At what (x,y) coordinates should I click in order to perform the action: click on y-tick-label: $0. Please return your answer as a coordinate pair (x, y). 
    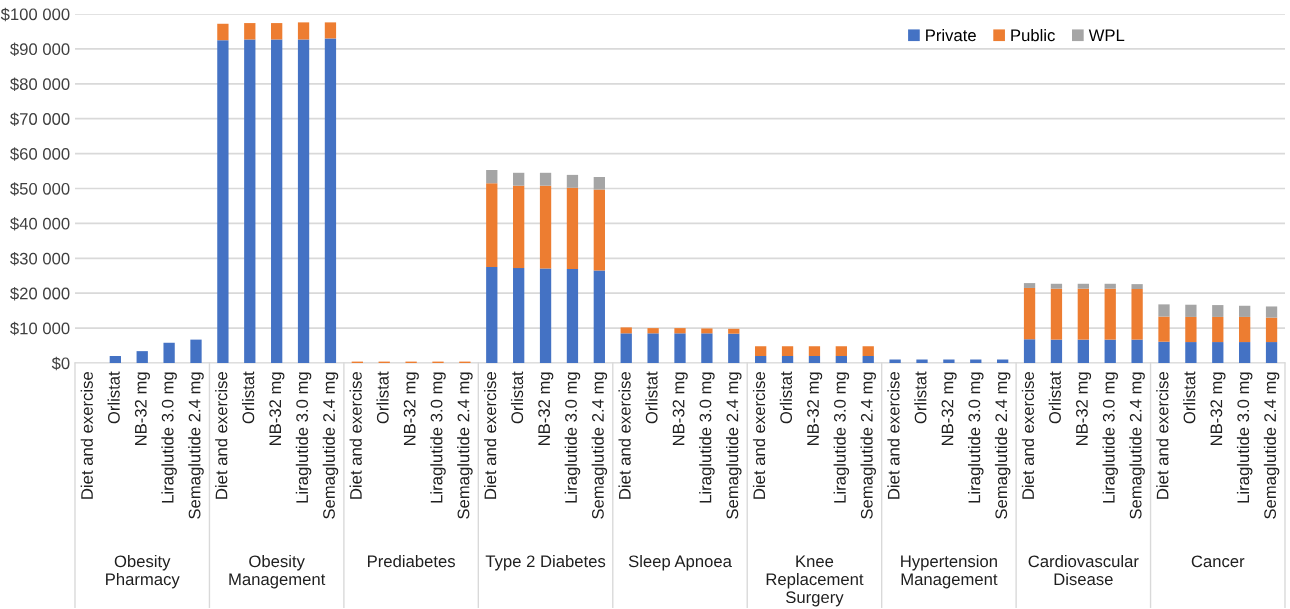
    Looking at the image, I should click on (60, 363).